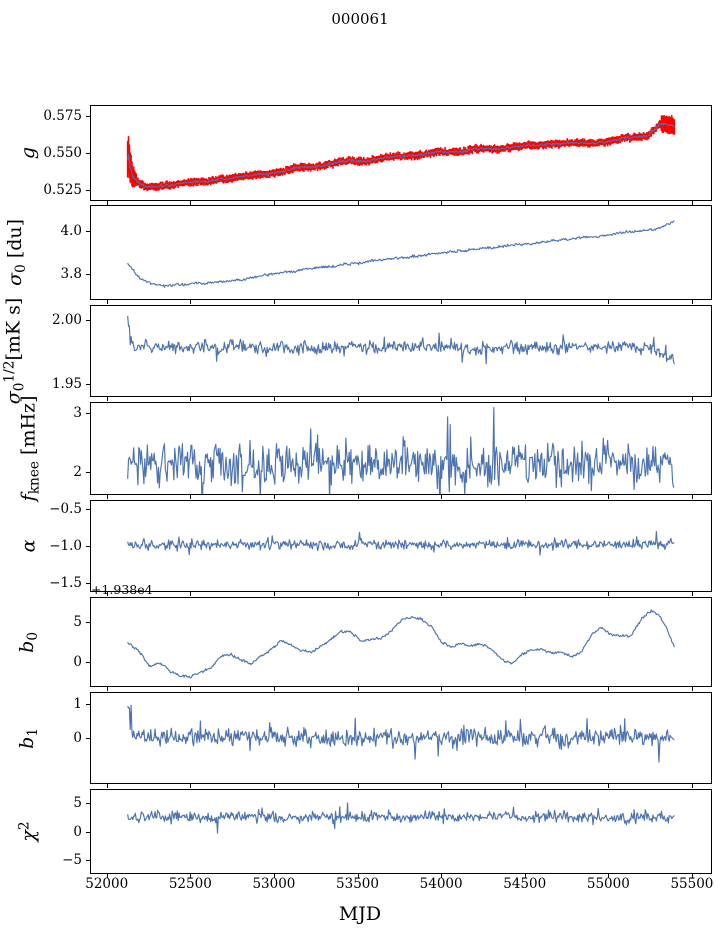 The height and width of the screenshot is (944, 720). What do you see at coordinates (608, 884) in the screenshot?
I see `x-tick-label: 55000` at bounding box center [608, 884].